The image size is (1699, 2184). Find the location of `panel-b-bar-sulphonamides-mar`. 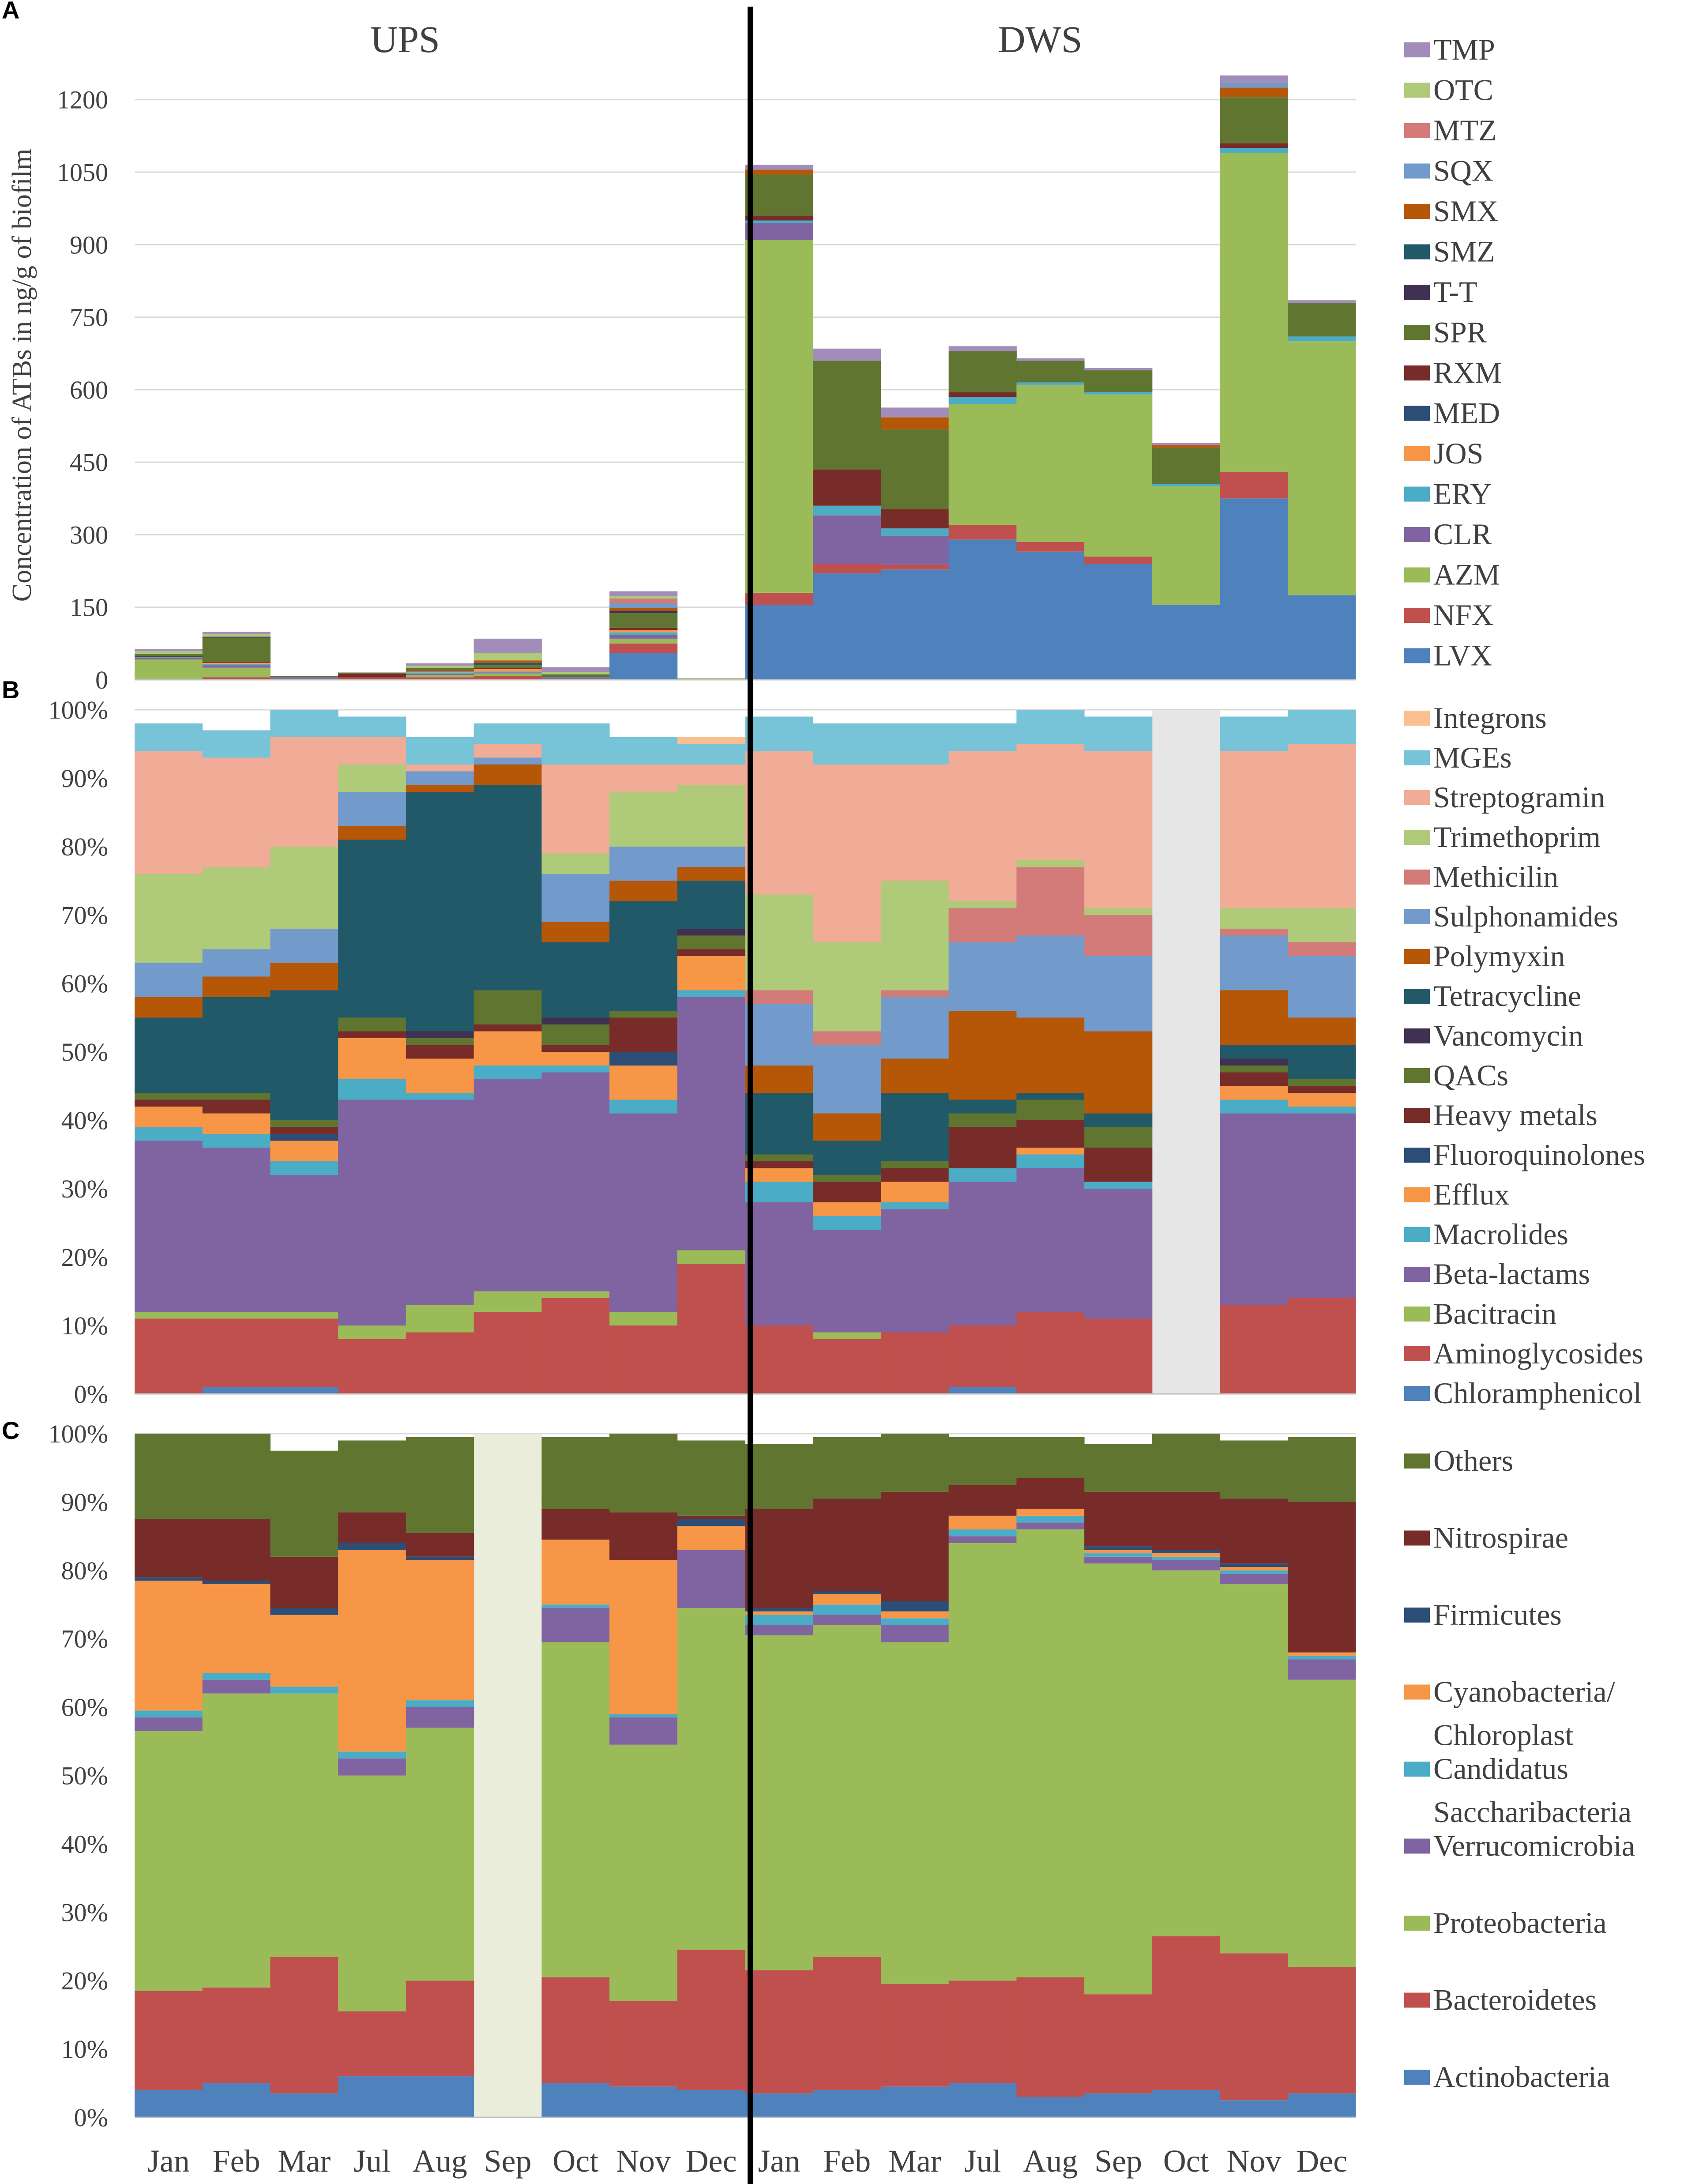

panel-b-bar-sulphonamides-mar is located at coordinates (304, 946).